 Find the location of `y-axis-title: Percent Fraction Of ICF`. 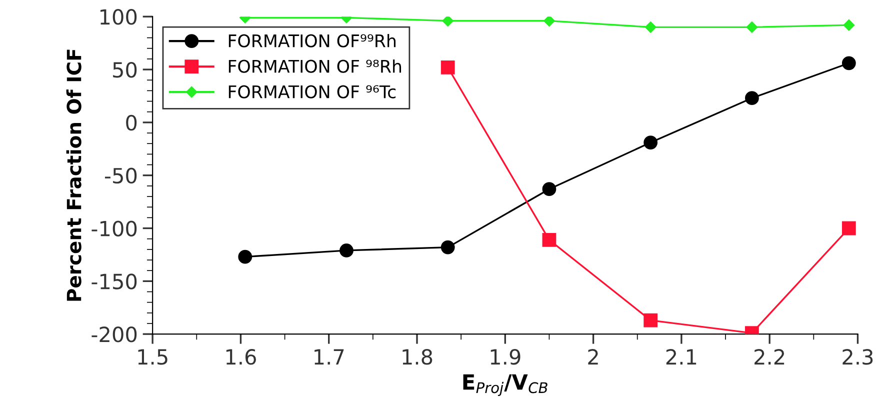

y-axis-title: Percent Fraction Of ICF is located at coordinates (74, 175).